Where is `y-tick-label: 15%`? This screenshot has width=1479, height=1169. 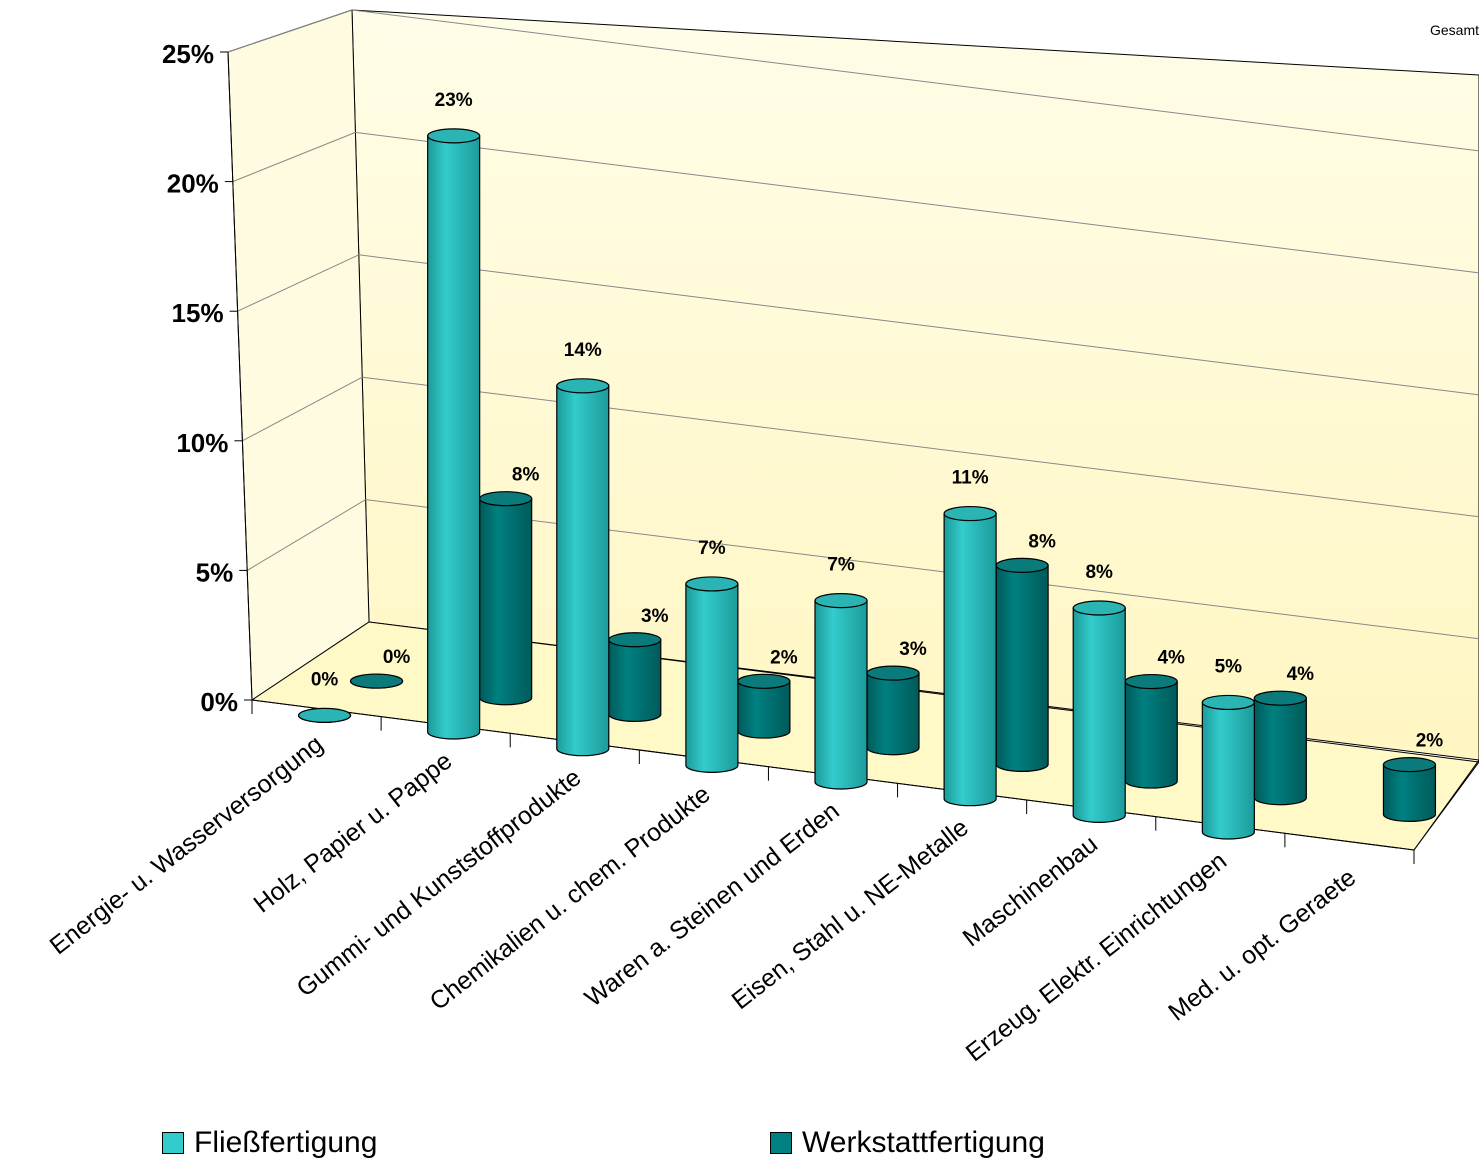 y-tick-label: 15% is located at coordinates (198, 313).